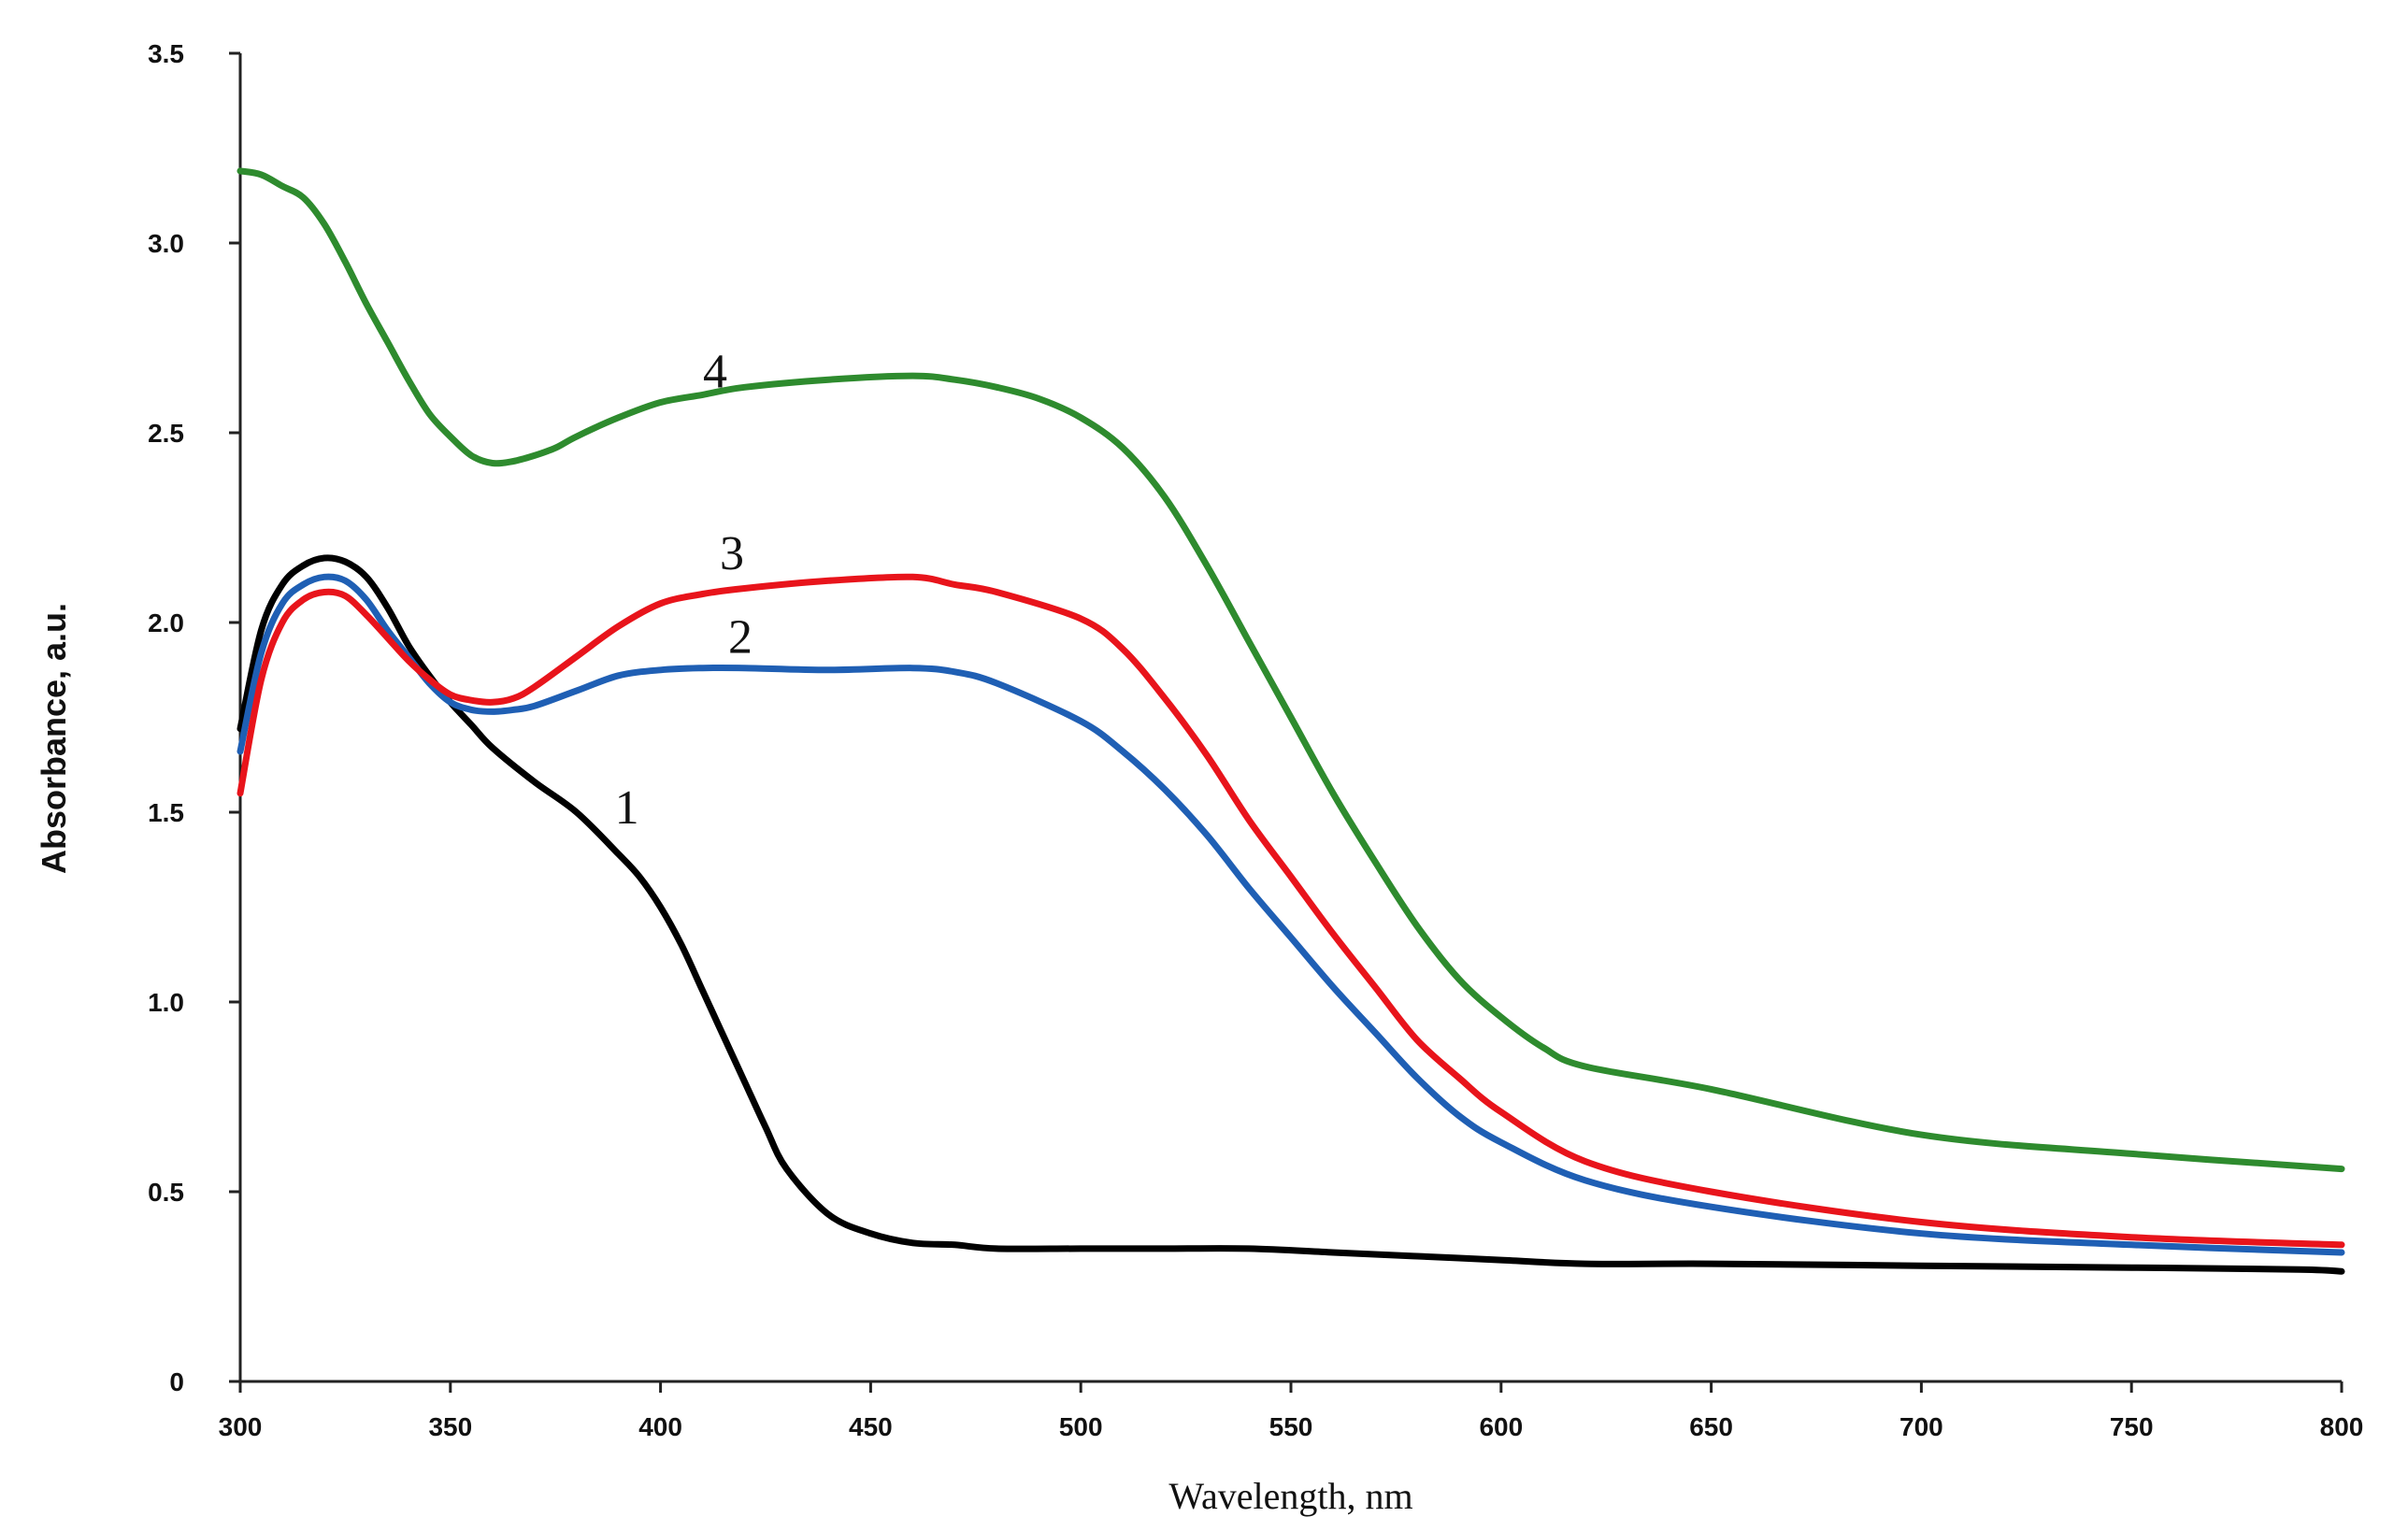 The image size is (2408, 1531). Describe the element at coordinates (627, 808) in the screenshot. I see `curve-label-1: 1` at that location.